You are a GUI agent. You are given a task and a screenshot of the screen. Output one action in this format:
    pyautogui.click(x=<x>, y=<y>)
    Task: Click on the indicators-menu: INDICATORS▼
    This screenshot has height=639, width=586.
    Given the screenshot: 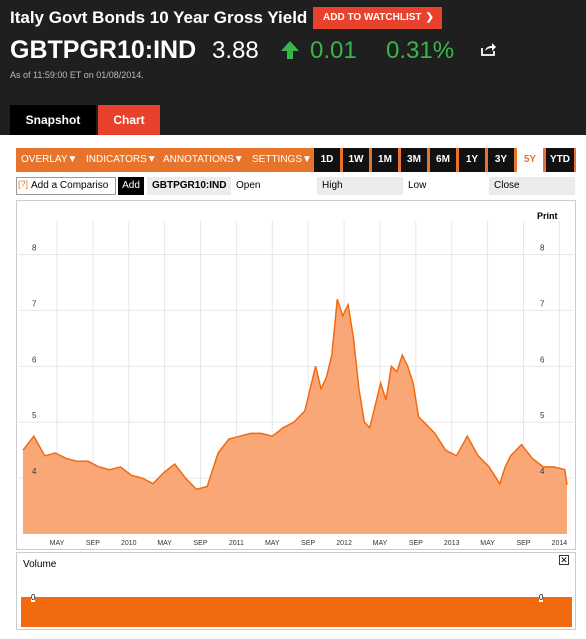 What is the action you would take?
    pyautogui.click(x=121, y=159)
    